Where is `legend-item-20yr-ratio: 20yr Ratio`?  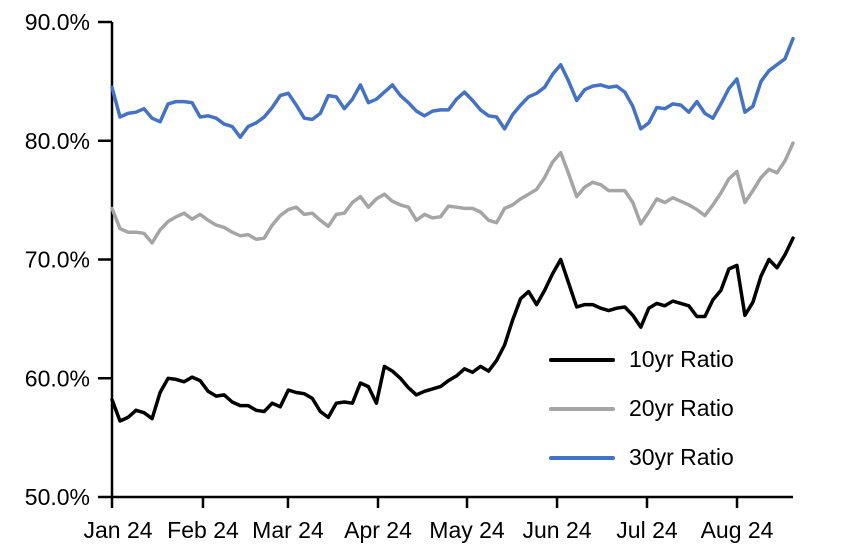
legend-item-20yr-ratio: 20yr Ratio is located at coordinates (641, 408).